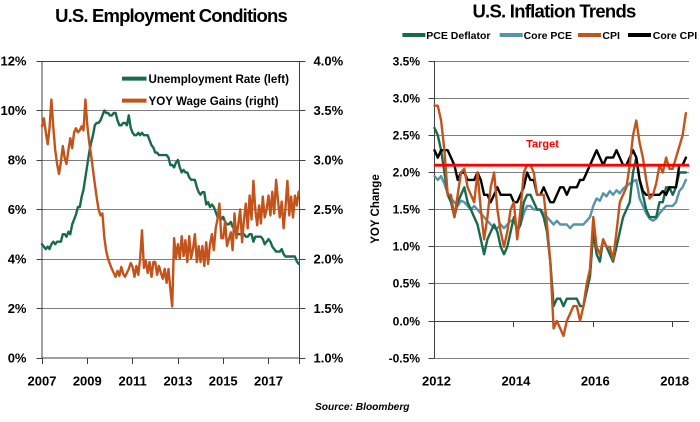 This screenshot has width=700, height=422. What do you see at coordinates (17, 308) in the screenshot?
I see `svg-text: 2%` at bounding box center [17, 308].